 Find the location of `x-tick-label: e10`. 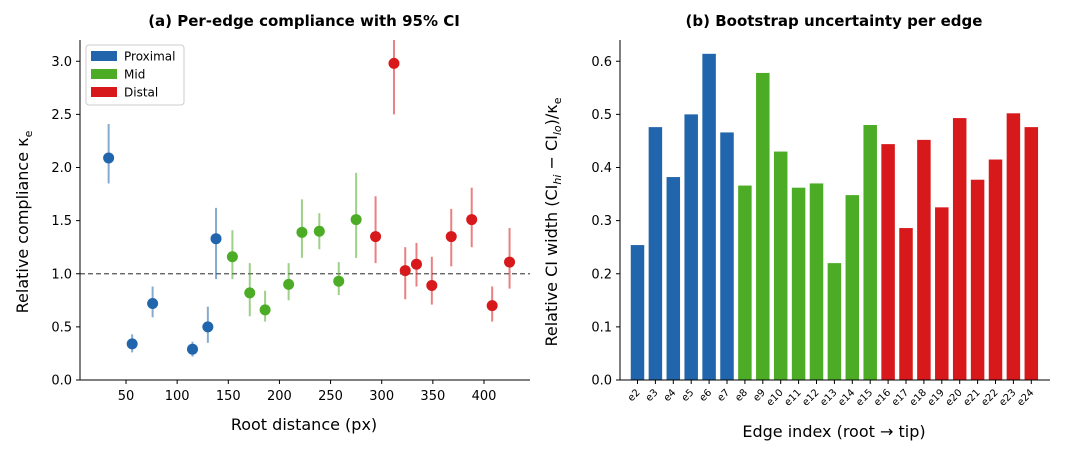

x-tick-label: e10 is located at coordinates (775, 397).